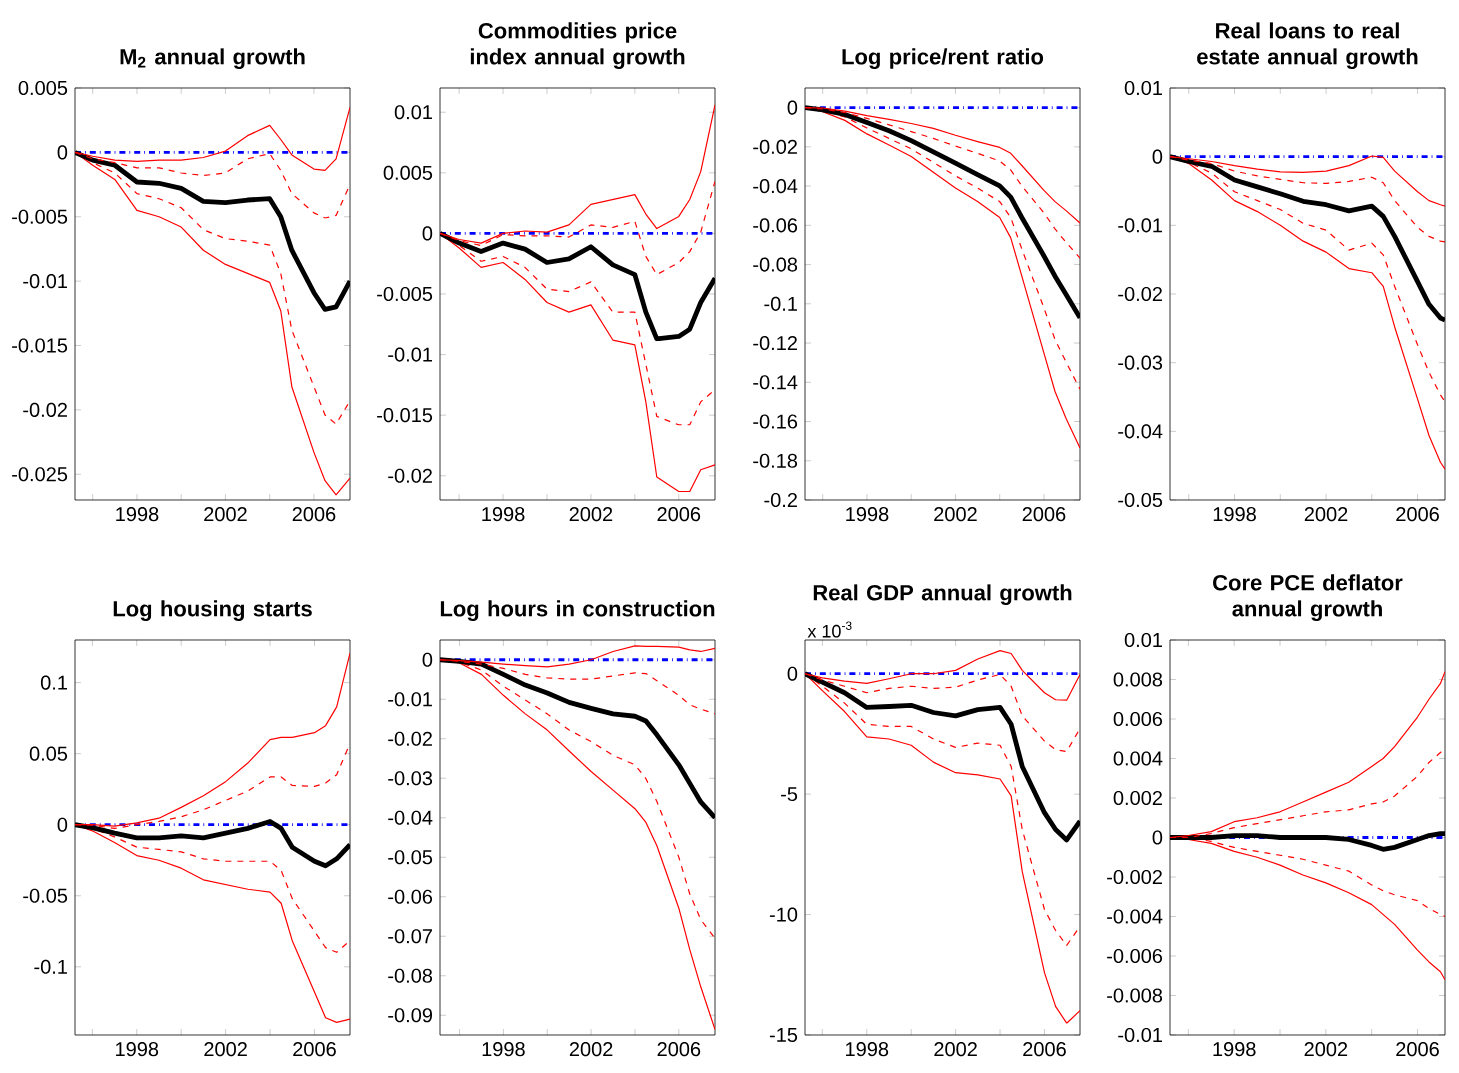  I want to click on y-tick-label: 0.008, so click(1138, 679).